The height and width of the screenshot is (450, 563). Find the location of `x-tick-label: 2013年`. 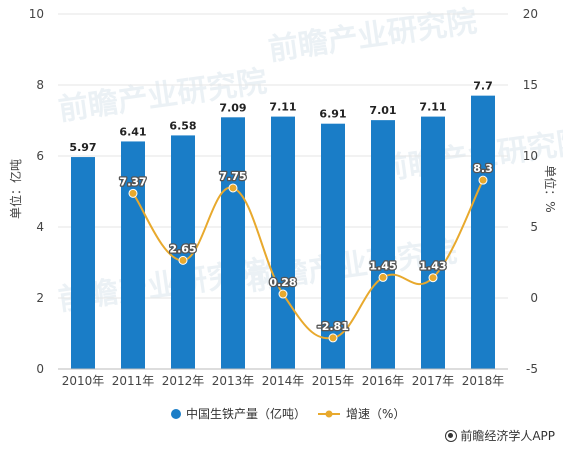

x-tick-label: 2013年 is located at coordinates (233, 381).